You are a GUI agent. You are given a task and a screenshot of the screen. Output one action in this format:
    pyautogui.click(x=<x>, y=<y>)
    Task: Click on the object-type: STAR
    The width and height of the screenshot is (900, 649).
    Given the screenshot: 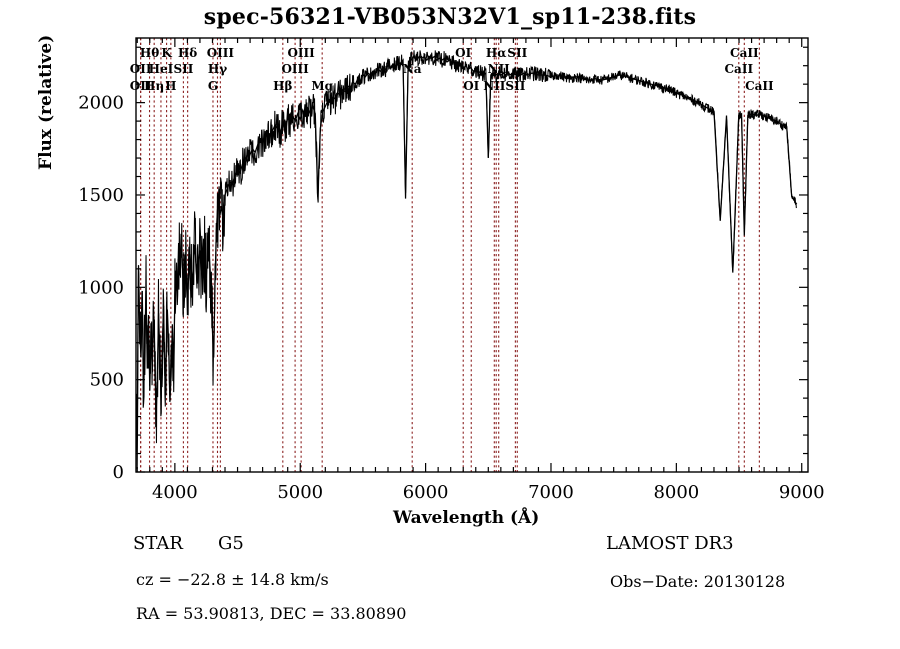 What is the action you would take?
    pyautogui.click(x=158, y=543)
    